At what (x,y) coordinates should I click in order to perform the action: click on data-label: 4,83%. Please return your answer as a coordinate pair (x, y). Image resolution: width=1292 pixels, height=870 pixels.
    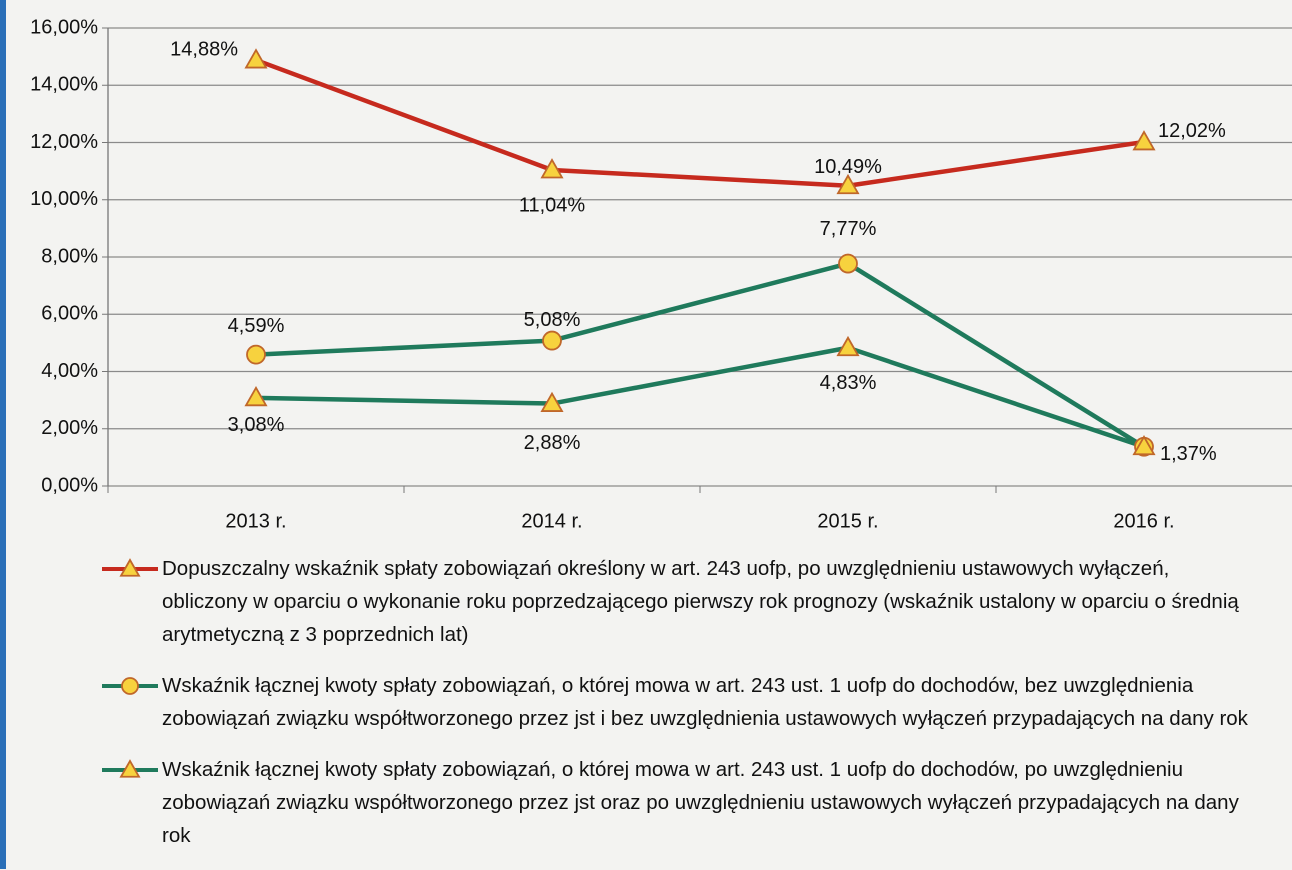
    Looking at the image, I should click on (848, 383).